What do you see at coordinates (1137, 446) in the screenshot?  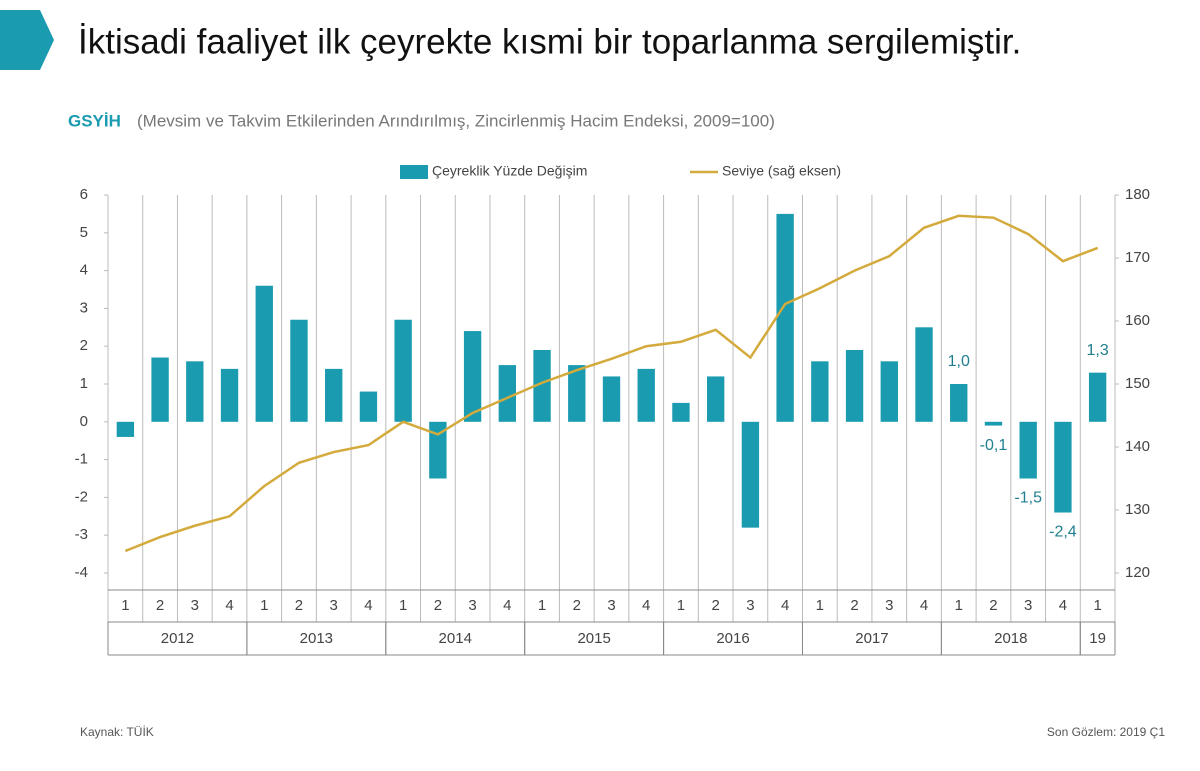 I see `y2-tick-label: 140` at bounding box center [1137, 446].